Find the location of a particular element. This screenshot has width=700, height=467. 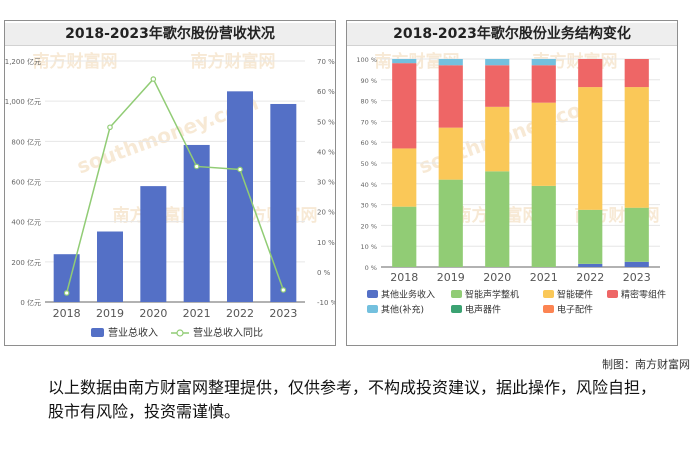

y-left-tick-label: 800 亿元 is located at coordinates (26, 141).